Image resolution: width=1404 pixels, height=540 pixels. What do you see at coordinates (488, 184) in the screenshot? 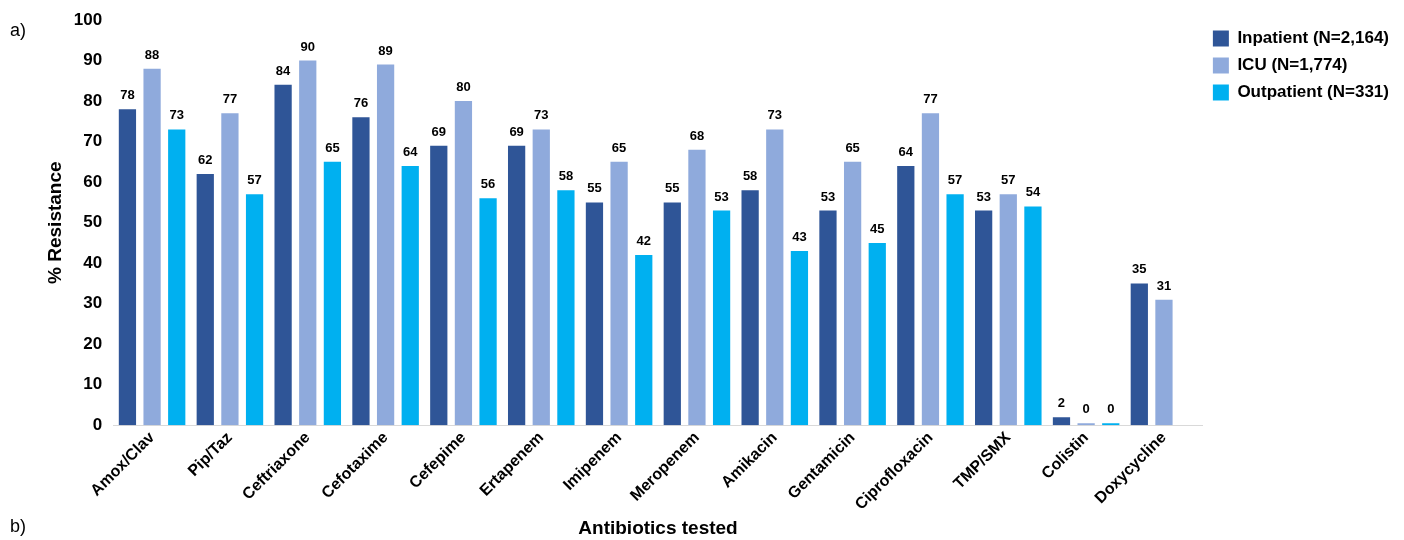
I see `data-label: 56` at bounding box center [488, 184].